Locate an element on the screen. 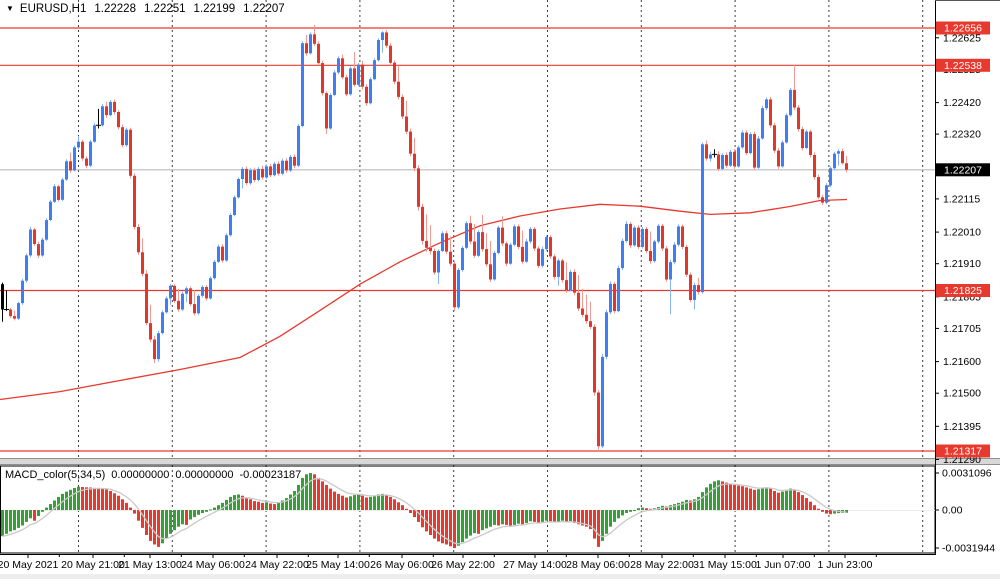  time-tick-label: 24 May 06:00 is located at coordinates (213, 565).